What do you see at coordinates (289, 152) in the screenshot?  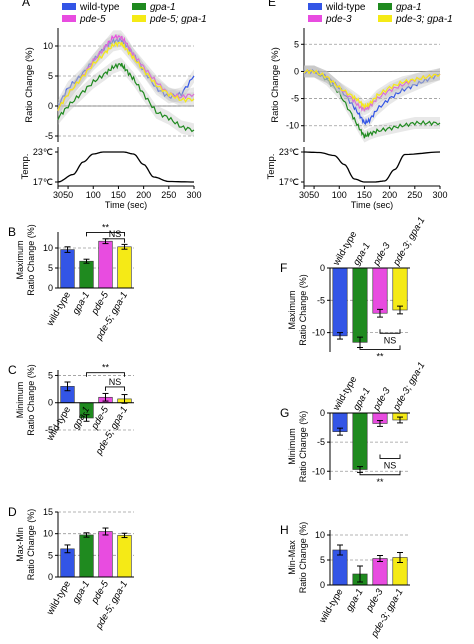 I see `temp-tick-label: 23℃` at bounding box center [289, 152].